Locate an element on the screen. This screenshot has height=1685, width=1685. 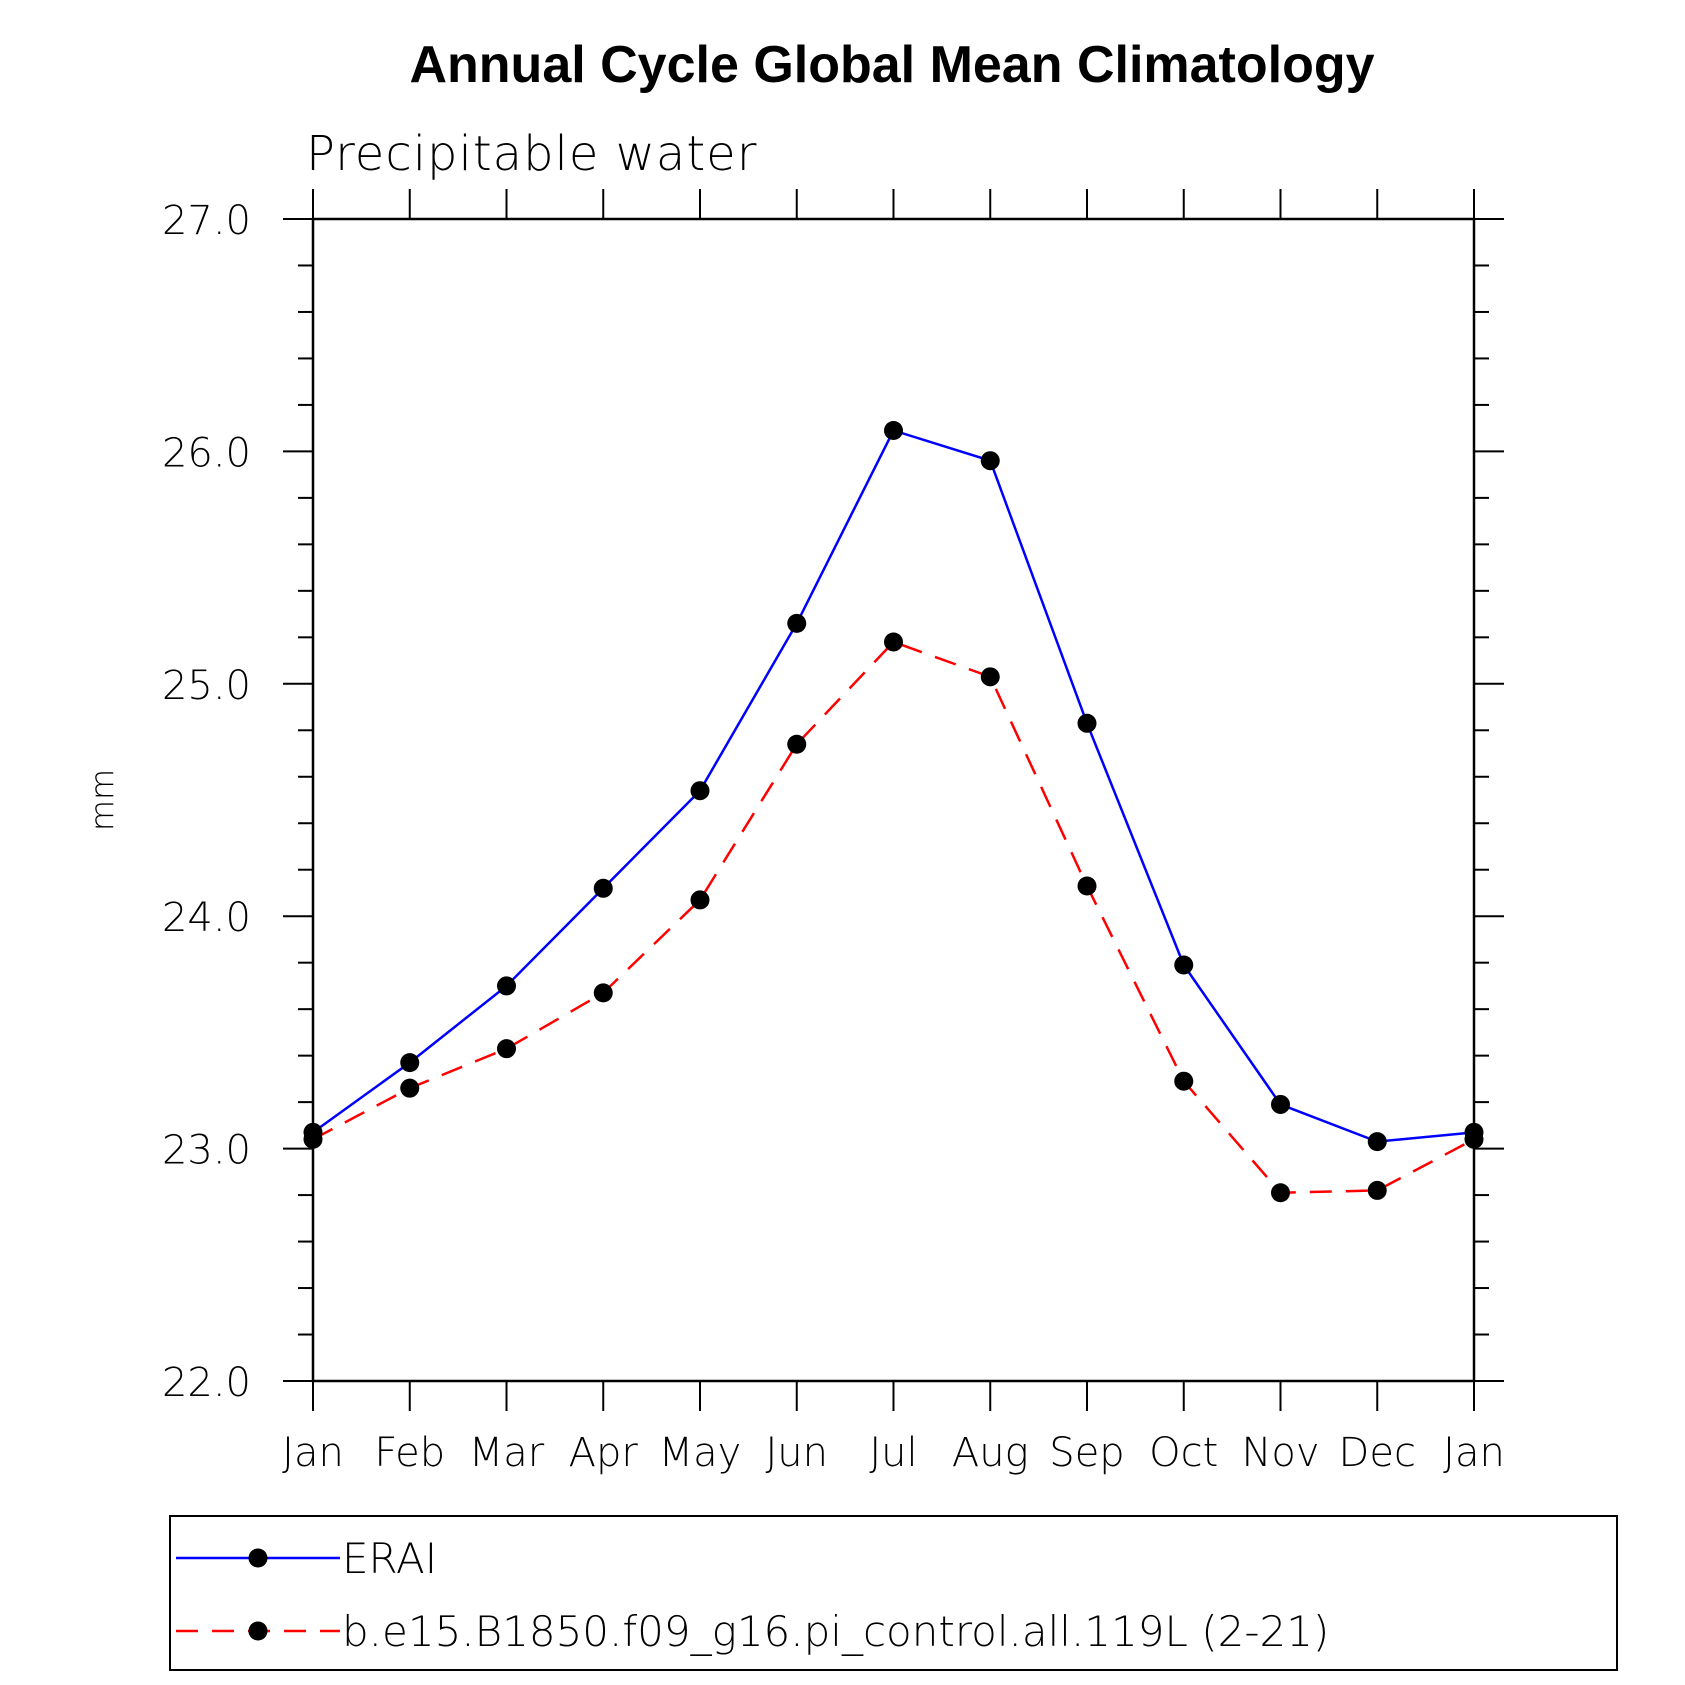
y-tick-label: 26.0 is located at coordinates (206, 453).